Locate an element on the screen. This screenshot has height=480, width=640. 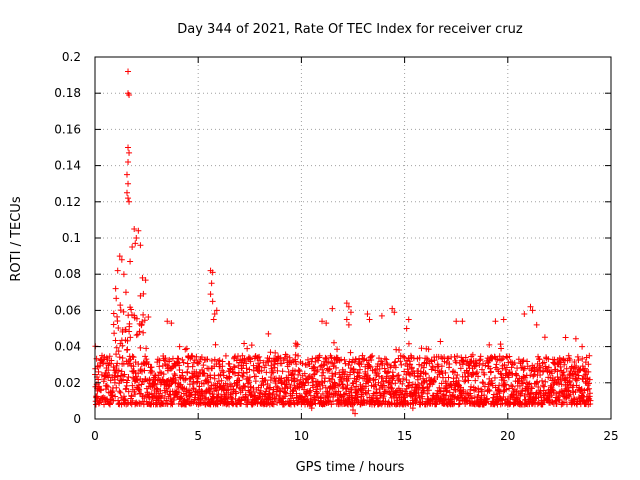
x-tick-label: 25 is located at coordinates (610, 436).